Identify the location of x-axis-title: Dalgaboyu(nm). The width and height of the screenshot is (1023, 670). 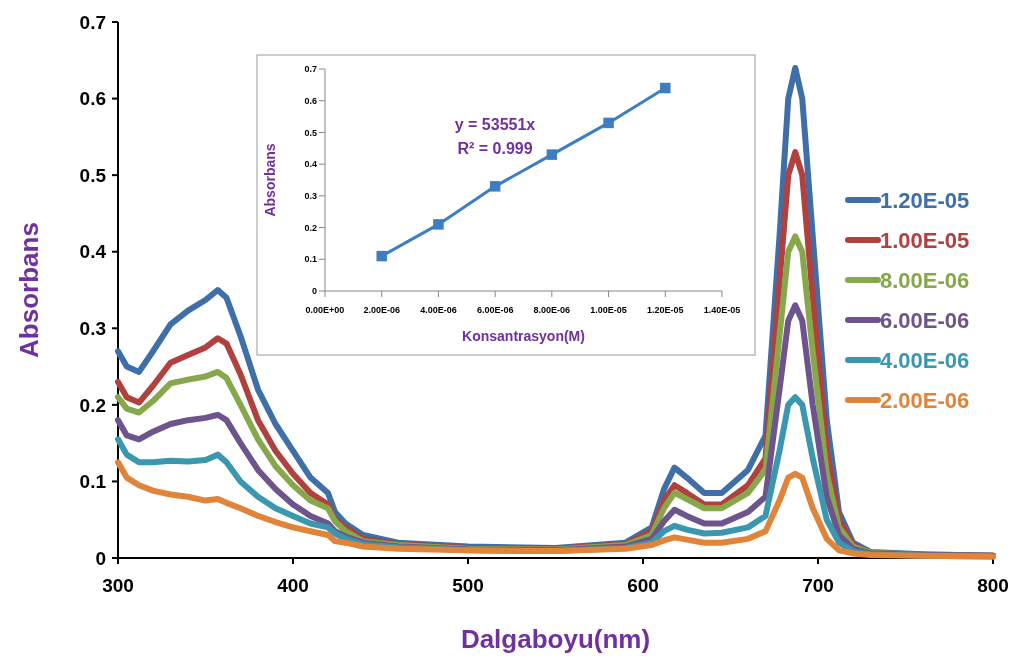
(555, 639).